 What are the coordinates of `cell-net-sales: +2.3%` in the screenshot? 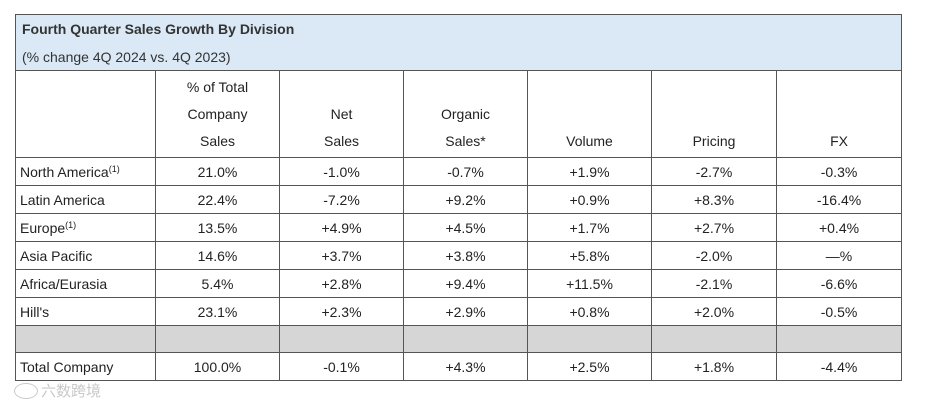 It's located at (341, 311).